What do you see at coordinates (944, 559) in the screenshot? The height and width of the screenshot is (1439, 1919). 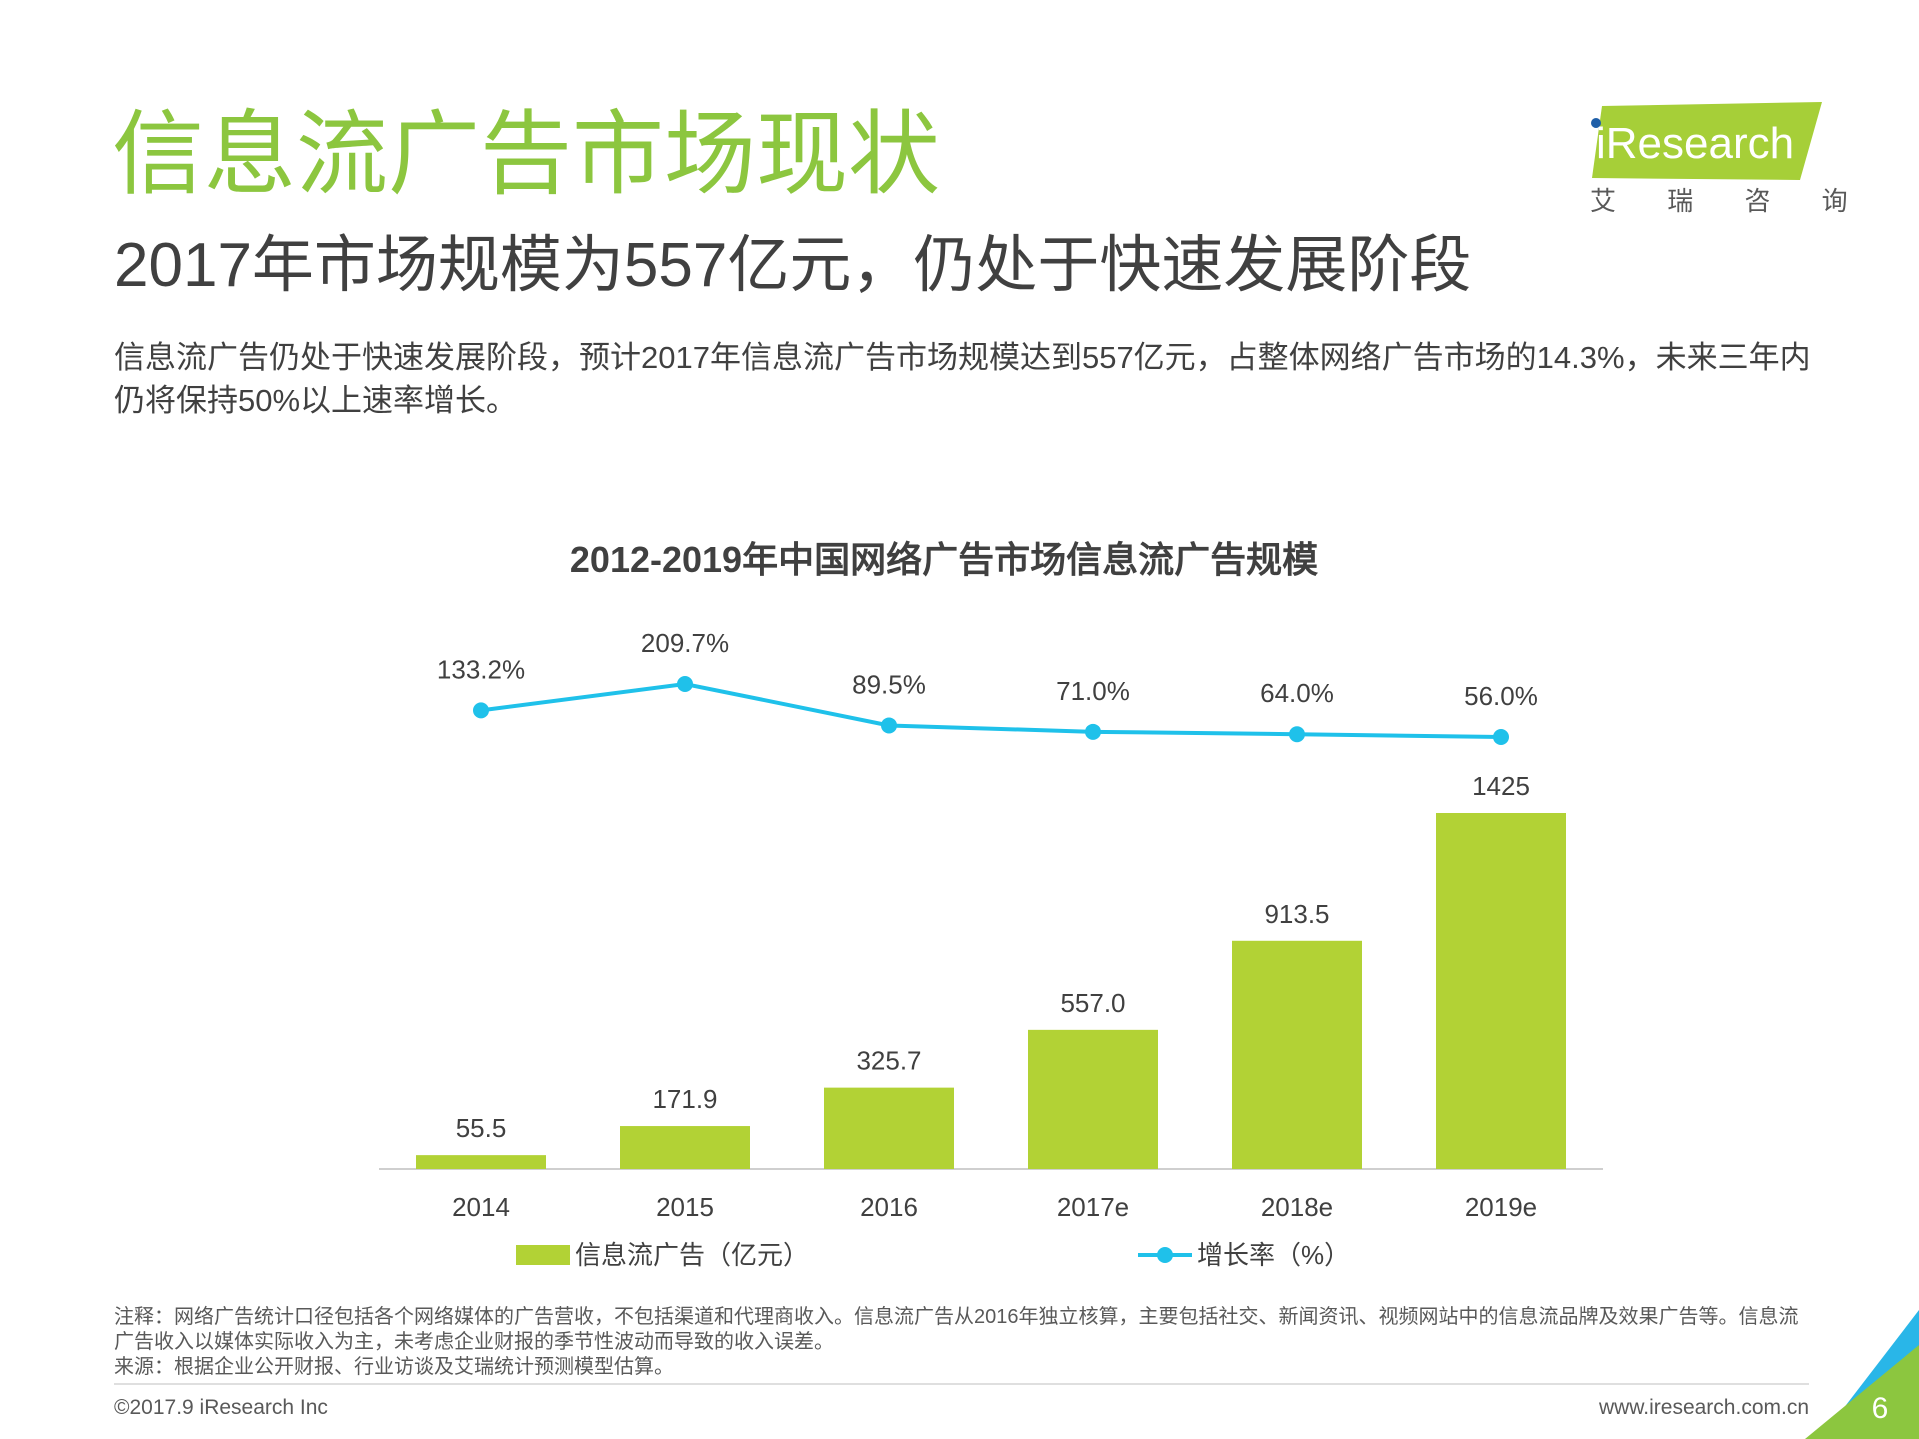 I see `chart-title: 2012-2019年中国网络广告市场信息流广告规模` at bounding box center [944, 559].